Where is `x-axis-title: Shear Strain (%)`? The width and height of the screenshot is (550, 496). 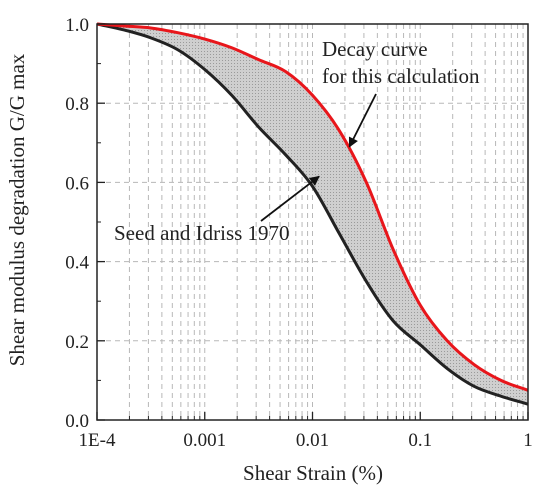
x-axis-title: Shear Strain (%) is located at coordinates (313, 473).